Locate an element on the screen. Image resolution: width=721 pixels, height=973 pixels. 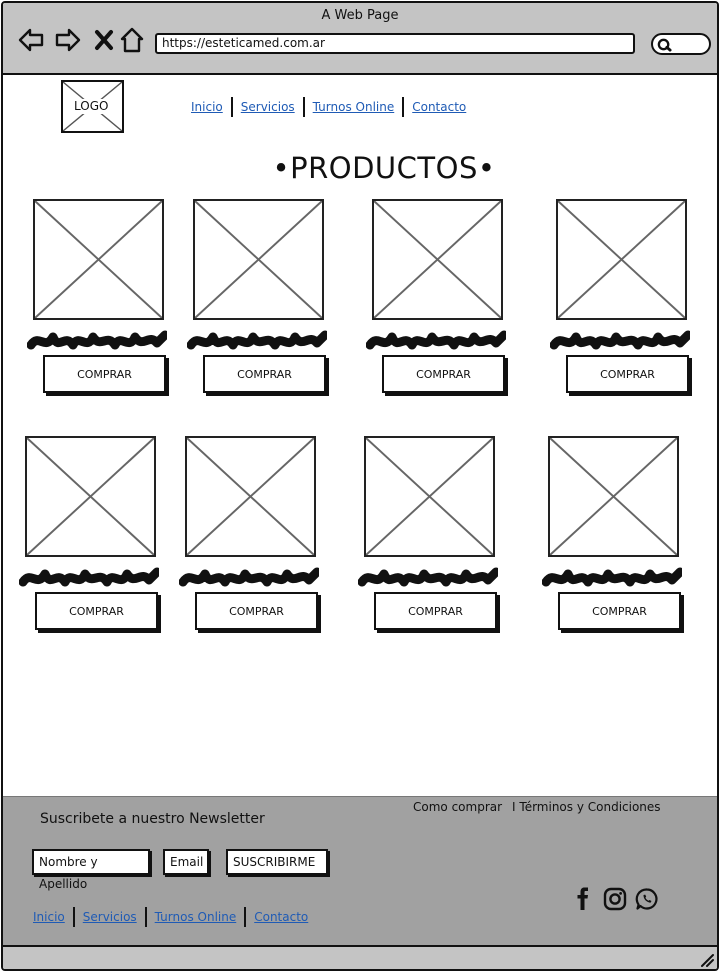
instagram-icon is located at coordinates (615, 899).